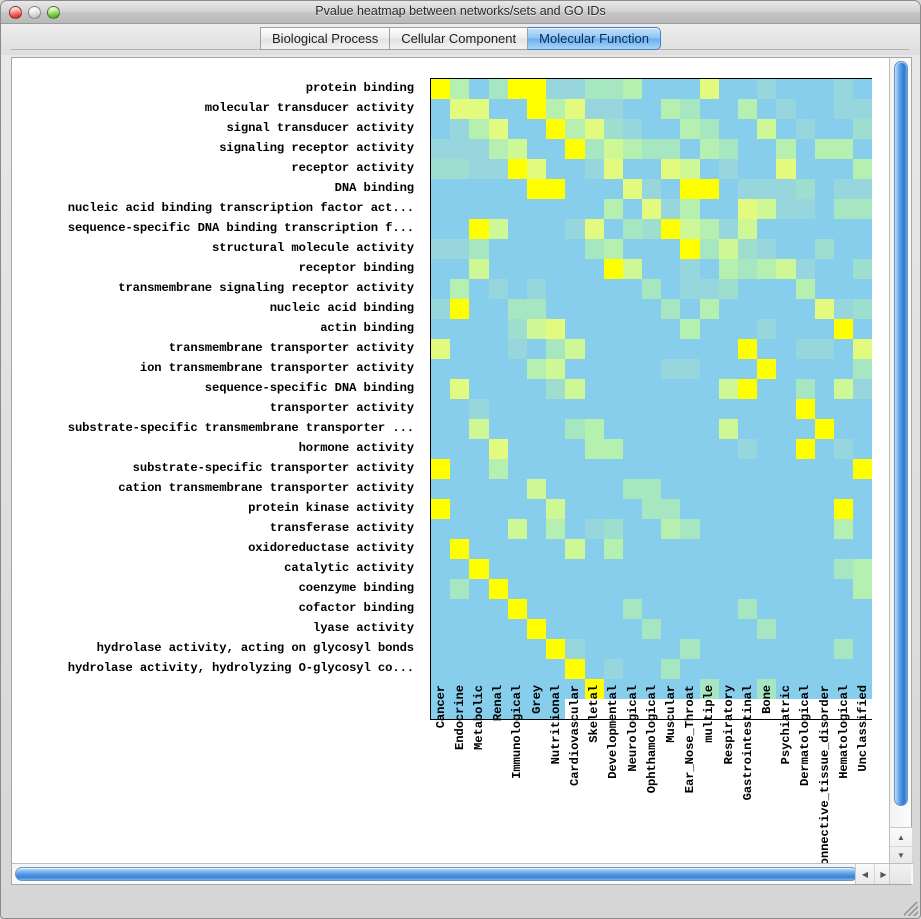  What do you see at coordinates (15, 12) in the screenshot?
I see `close-button-icon` at bounding box center [15, 12].